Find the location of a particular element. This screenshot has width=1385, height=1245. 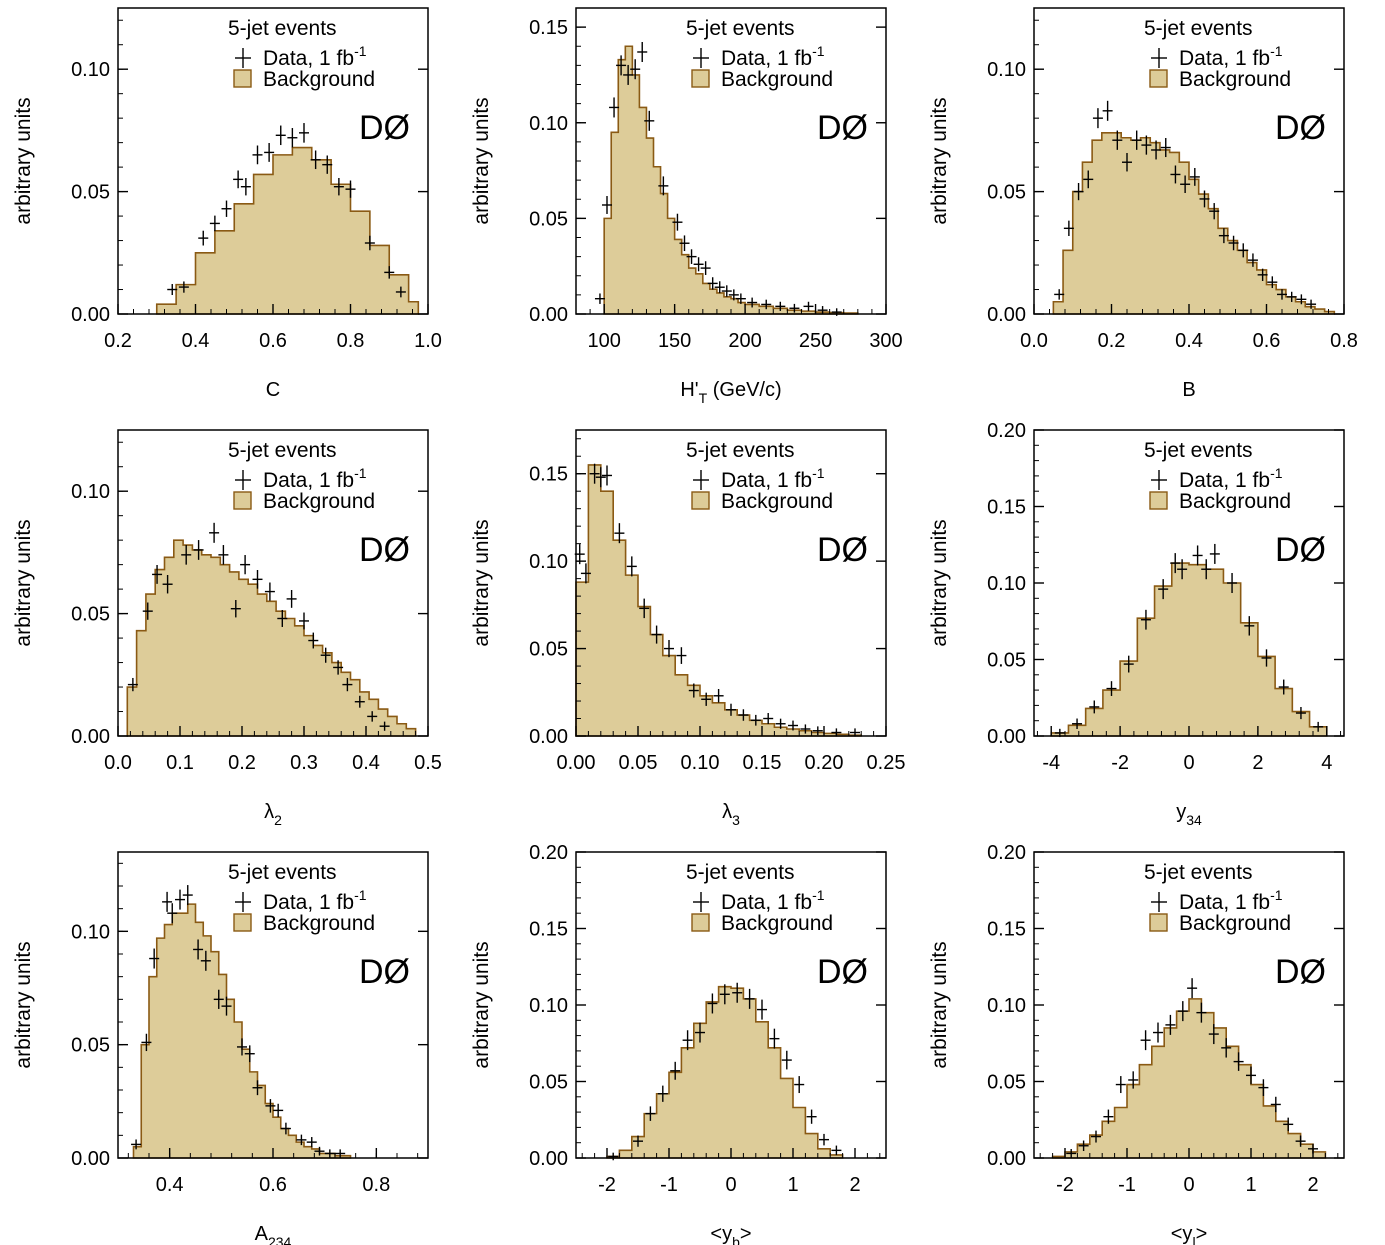

x-tick-label: -1 is located at coordinates (669, 1185).